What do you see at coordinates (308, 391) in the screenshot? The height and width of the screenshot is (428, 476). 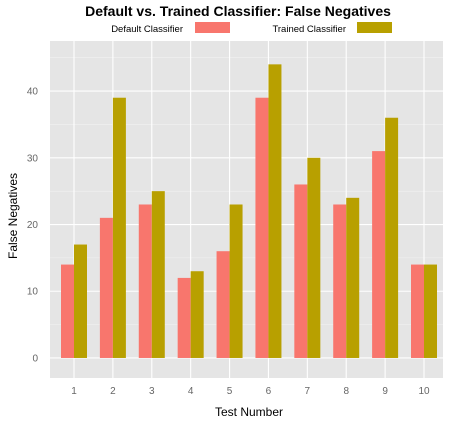 I see `x-tick-label: 7` at bounding box center [308, 391].